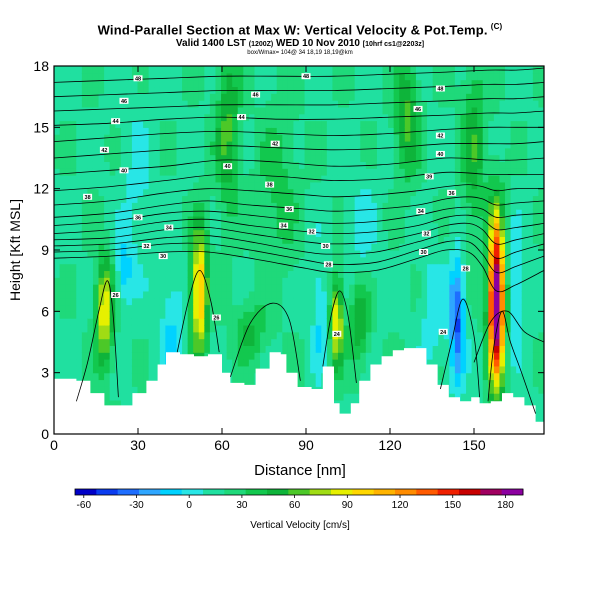 The height and width of the screenshot is (600, 600). What do you see at coordinates (299, 150) in the screenshot?
I see `theta-contour` at bounding box center [299, 150].